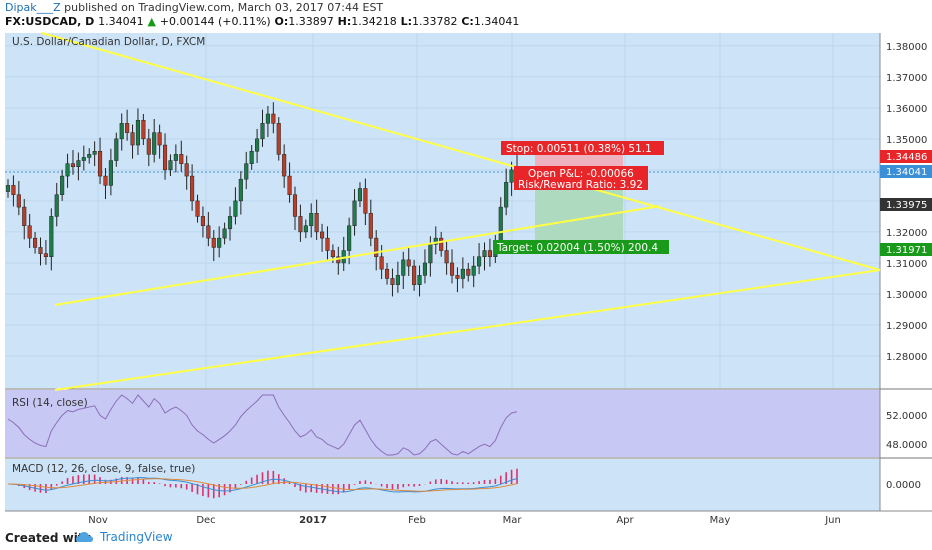 This screenshot has height=550, width=932. I want to click on target-price-tag-text: 1.31971, so click(906, 250).